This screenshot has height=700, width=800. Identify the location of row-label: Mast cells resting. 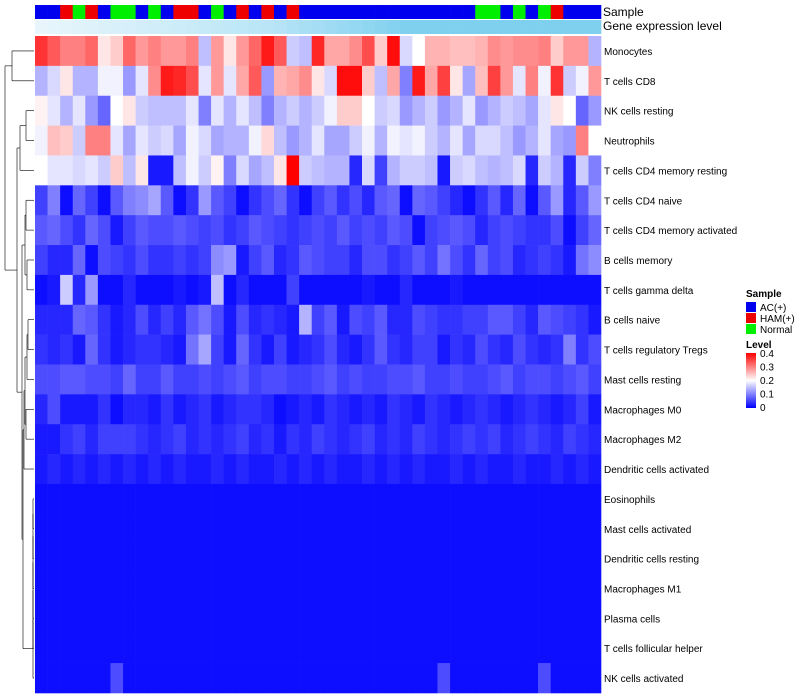
(642, 380).